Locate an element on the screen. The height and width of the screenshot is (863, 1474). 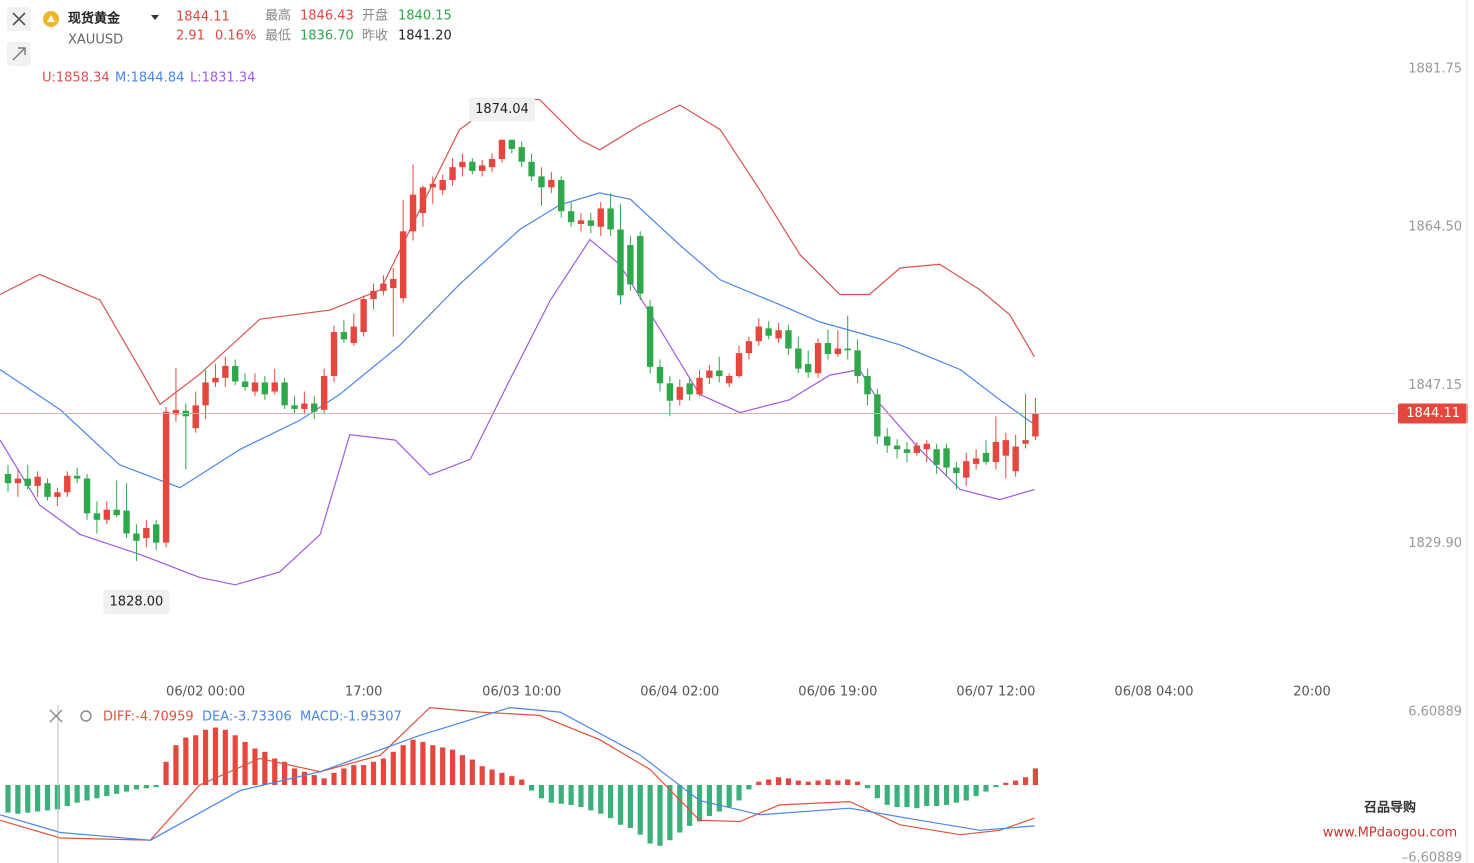
gold-icon-mark is located at coordinates (51, 18).